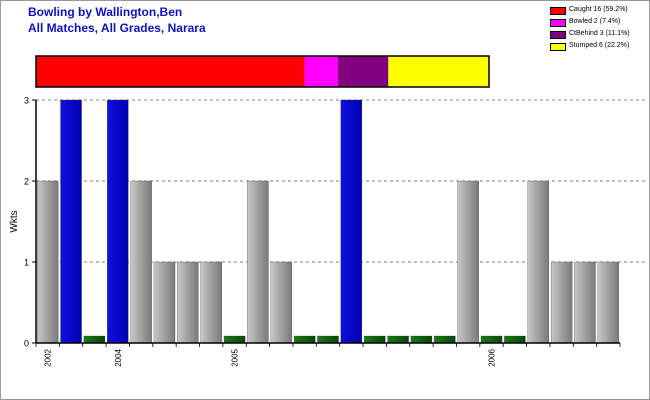 The height and width of the screenshot is (400, 650). I want to click on dismissal-segment-bowled, so click(321, 71).